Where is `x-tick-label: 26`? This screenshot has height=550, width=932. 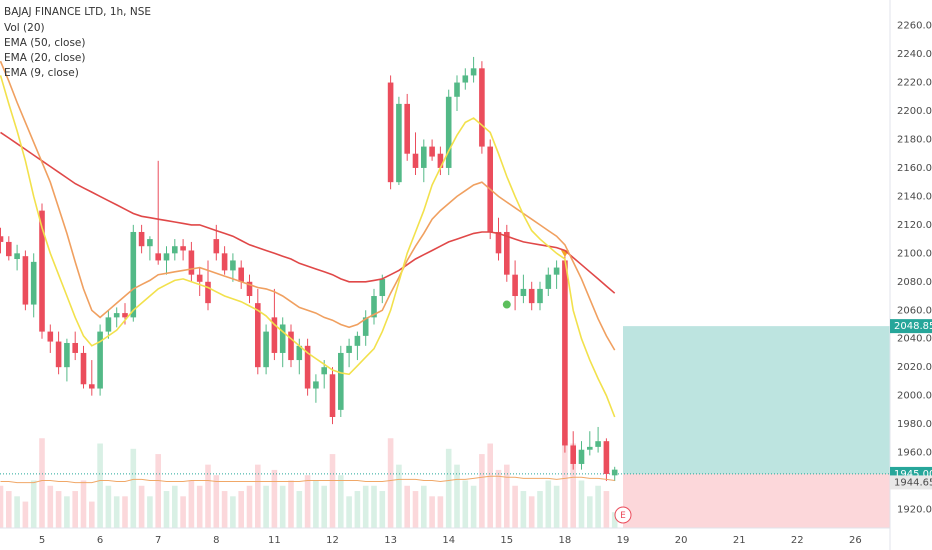 x-tick-label: 26 is located at coordinates (855, 540).